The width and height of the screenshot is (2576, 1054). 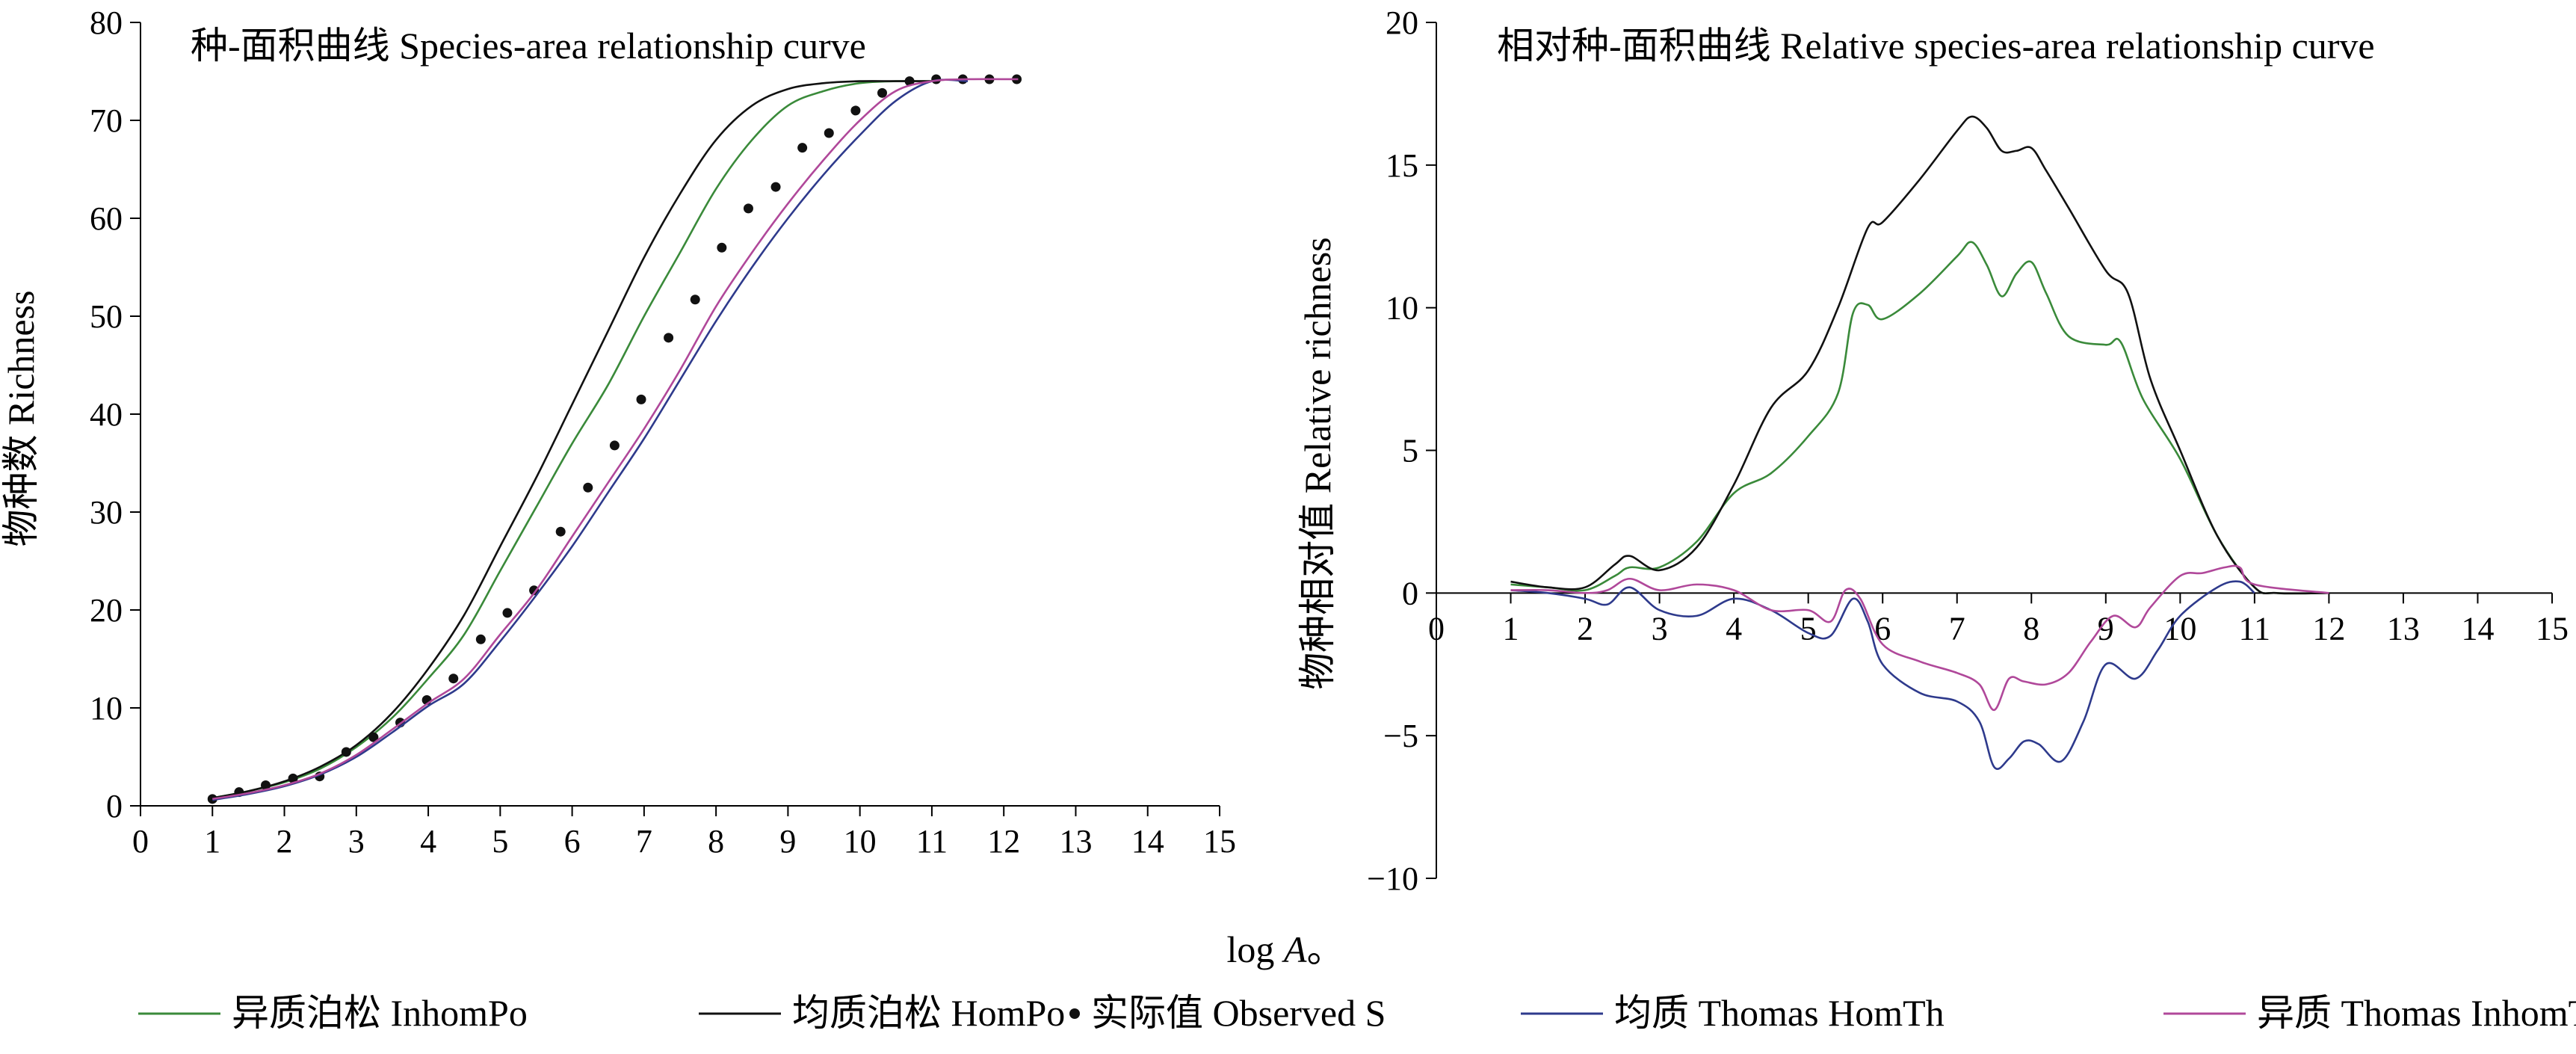 What do you see at coordinates (1402, 308) in the screenshot?
I see `right-y-tick-label: 10` at bounding box center [1402, 308].